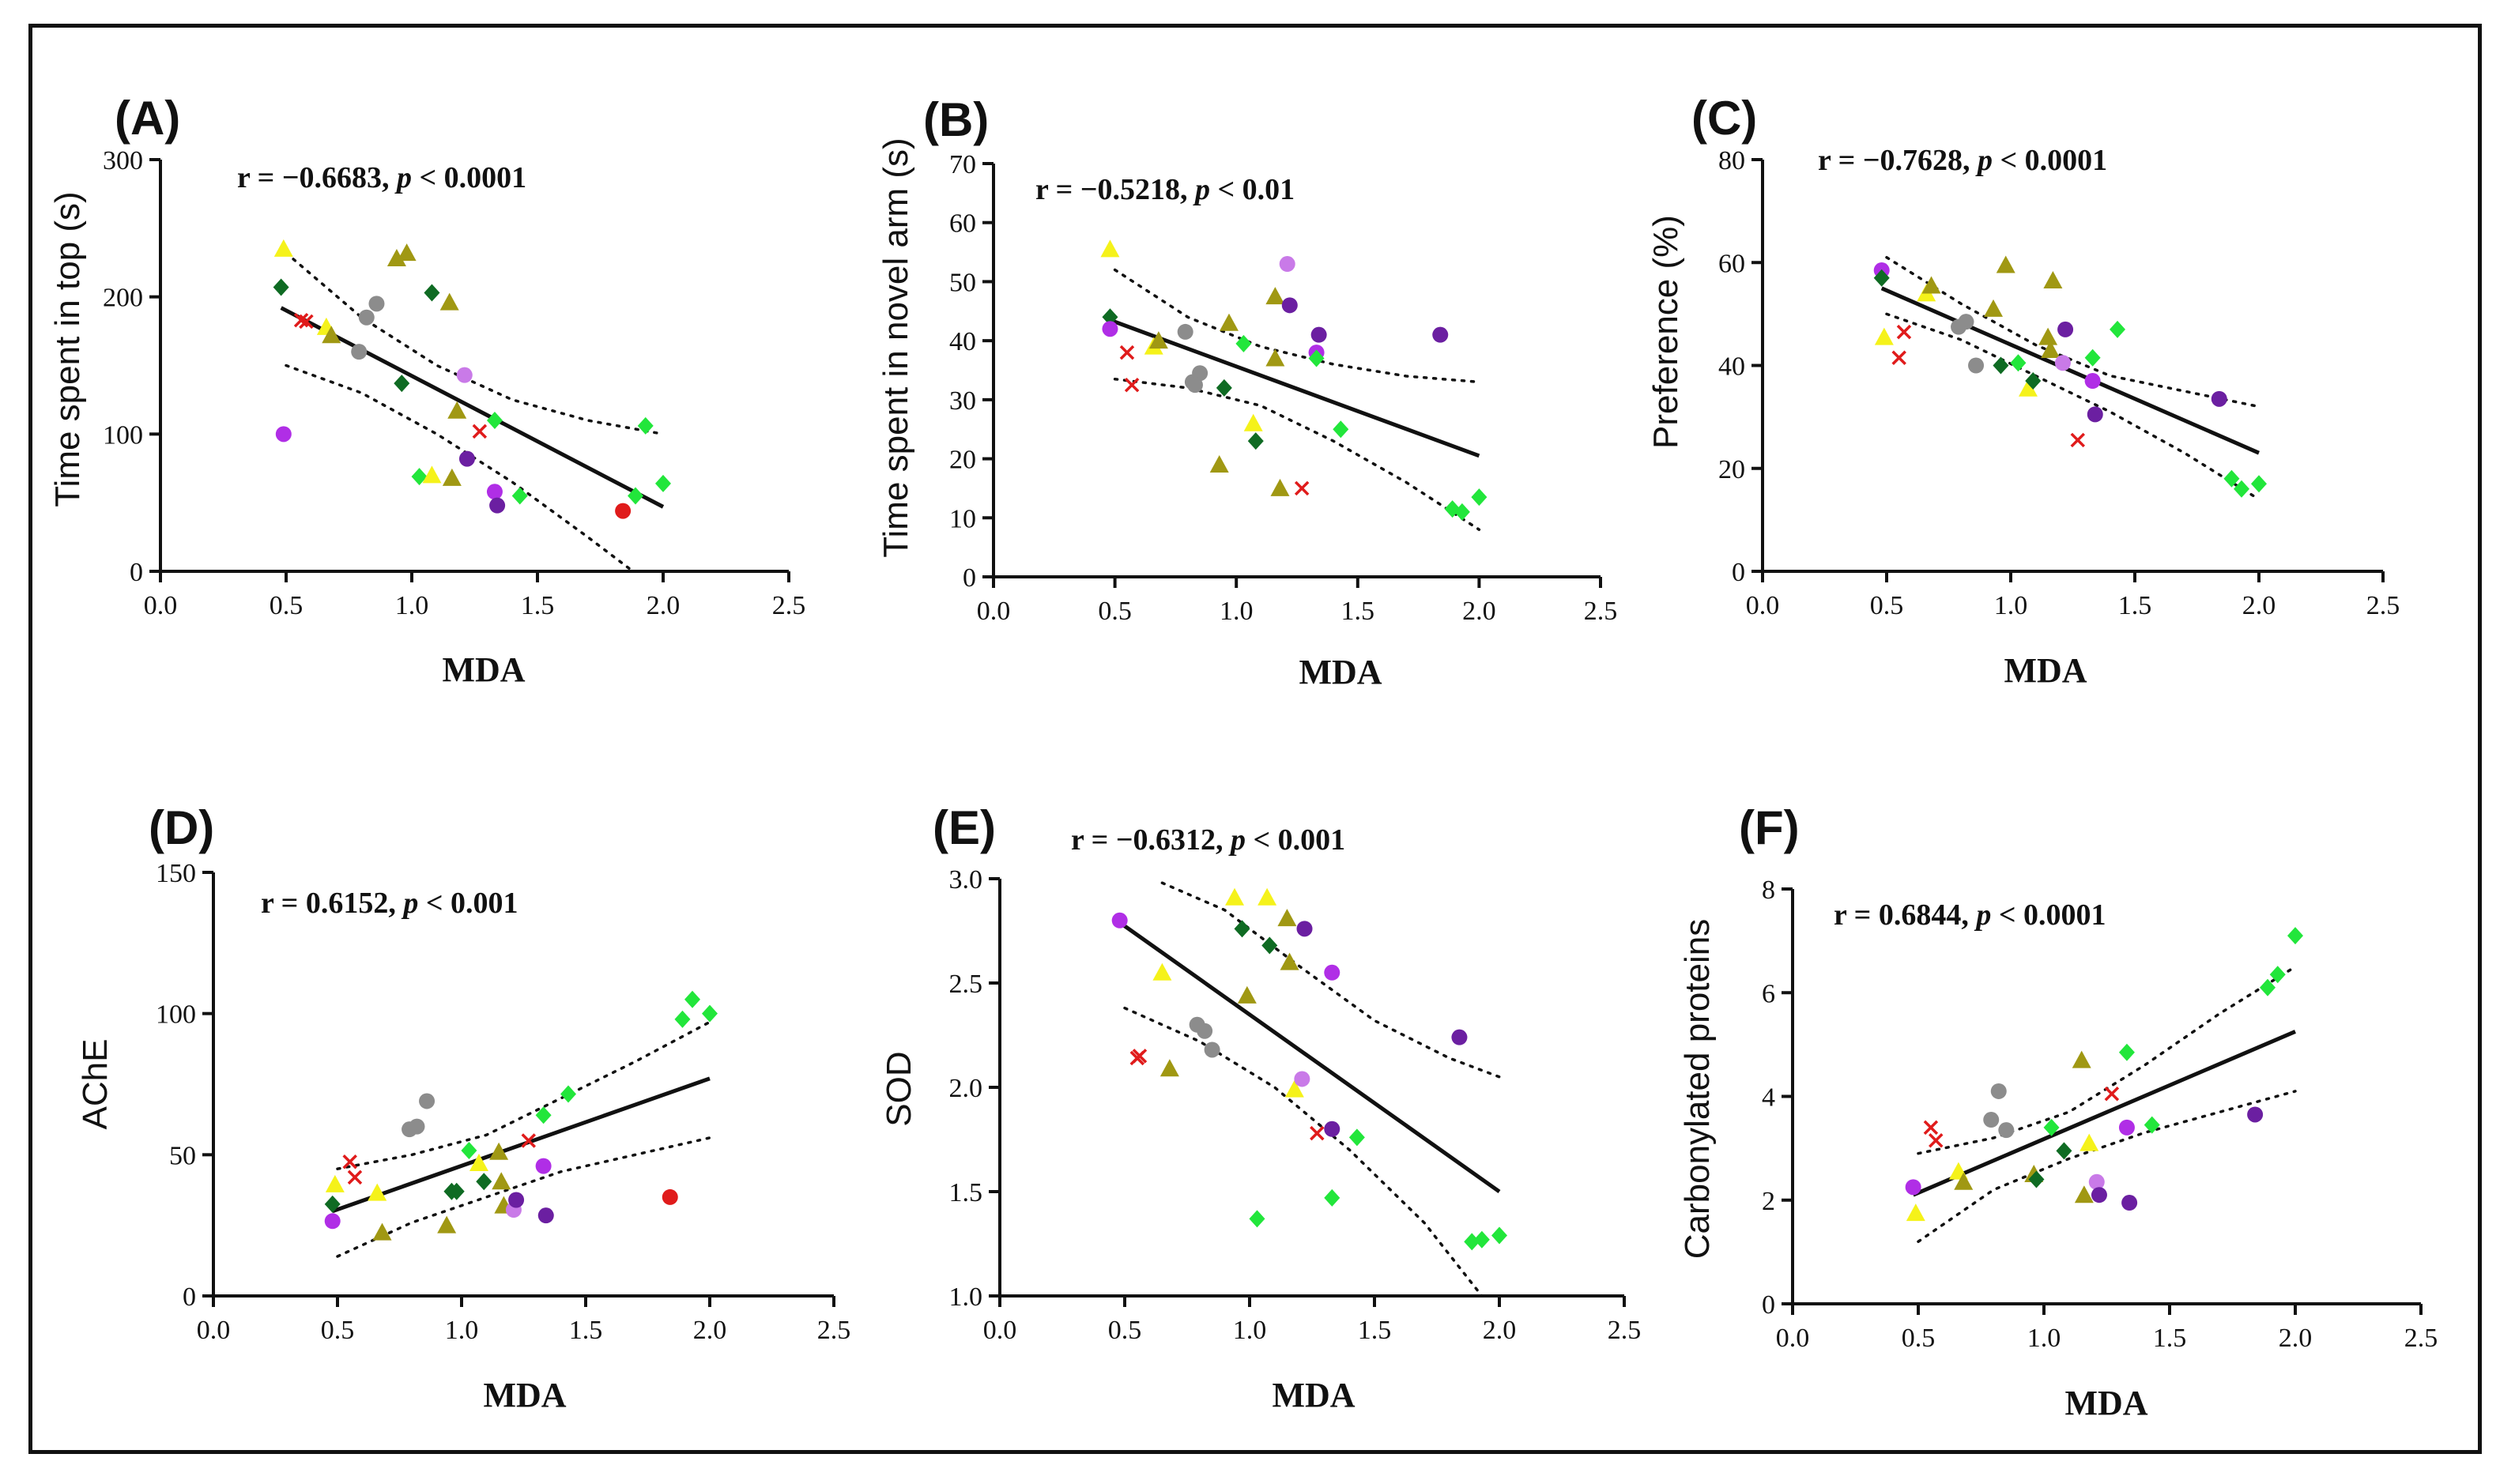 Image resolution: width=2515 pixels, height=1484 pixels. I want to click on x-tick-label: 0.5, so click(287, 605).